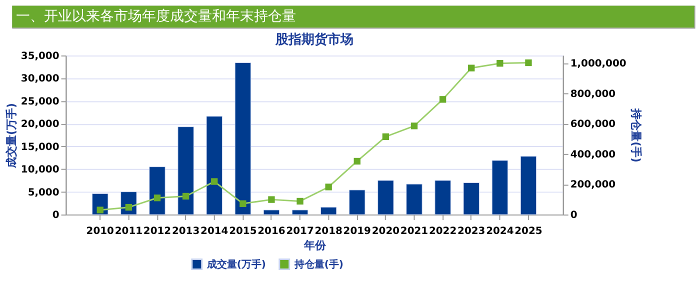  What do you see at coordinates (593, 154) in the screenshot?
I see `y2-tick-label: 400,000` at bounding box center [593, 154].